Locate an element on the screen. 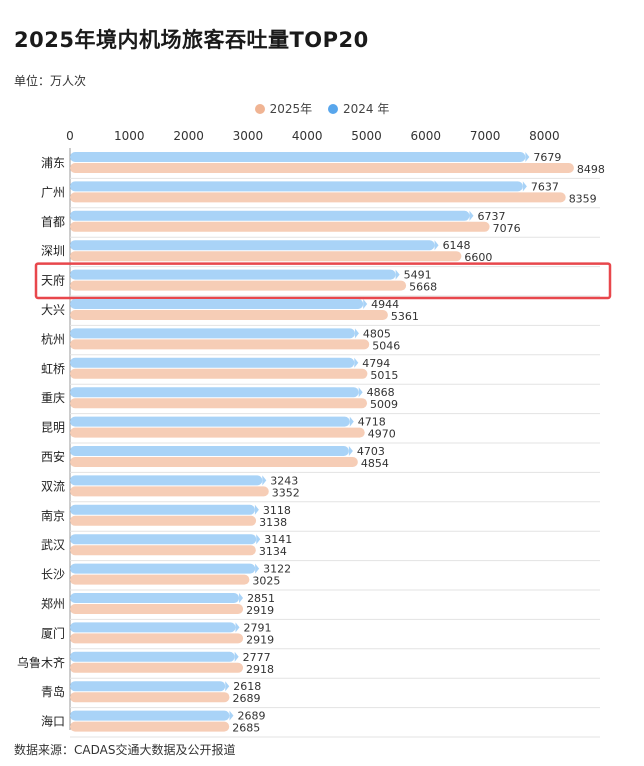 The width and height of the screenshot is (644, 766). value-label-2024: 7679 is located at coordinates (547, 157).